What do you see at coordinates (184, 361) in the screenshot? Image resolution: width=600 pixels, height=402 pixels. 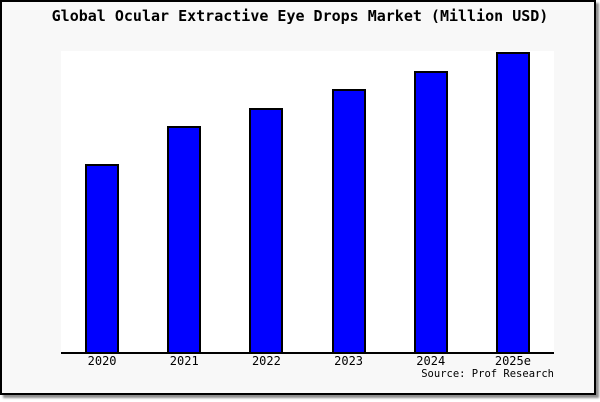 I see `x-tick-2021: 2021` at bounding box center [184, 361].